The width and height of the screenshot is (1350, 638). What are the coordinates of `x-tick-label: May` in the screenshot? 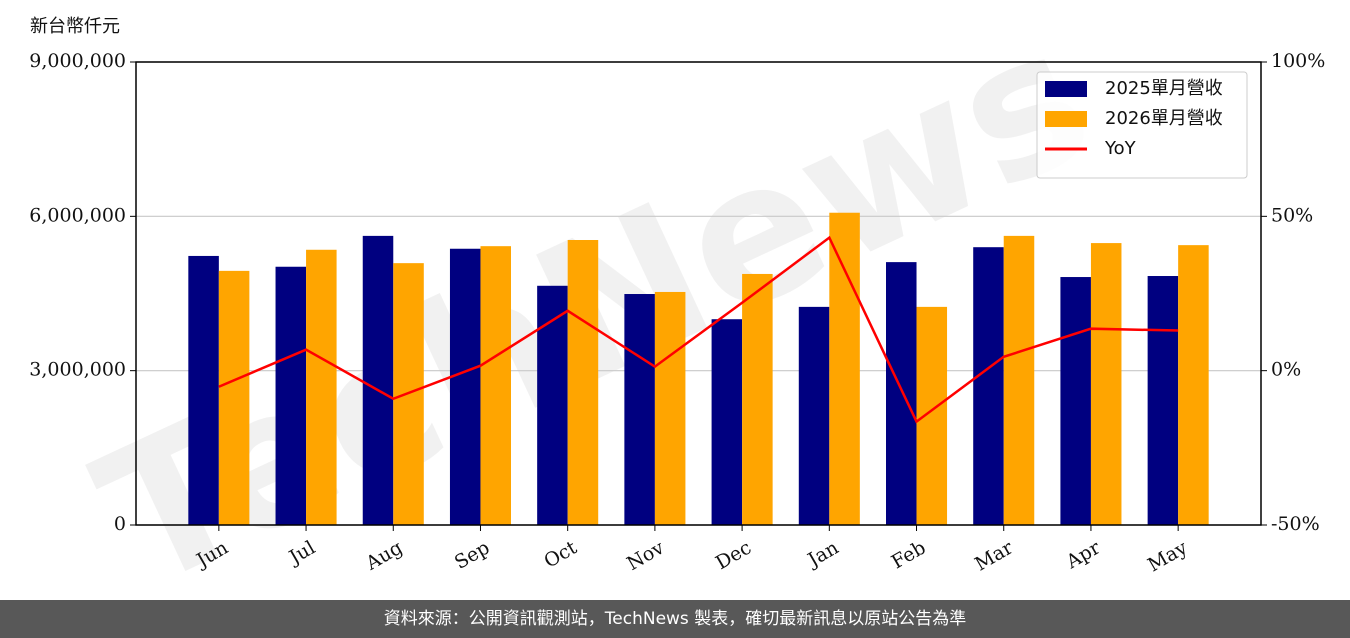 It's located at (1167, 556).